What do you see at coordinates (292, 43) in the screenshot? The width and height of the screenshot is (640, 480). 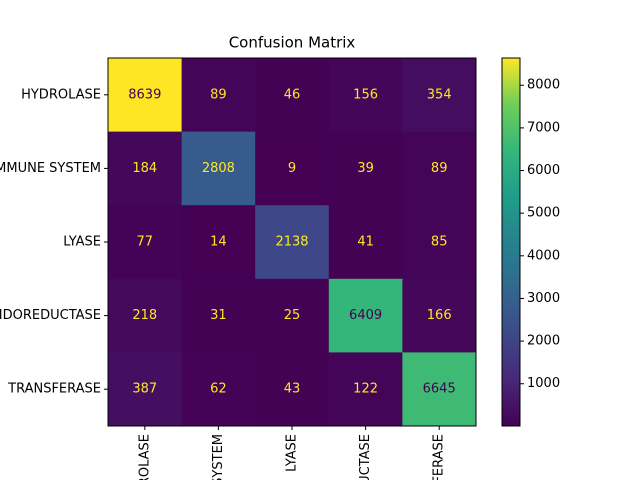 I see `chart-title: Confusion Matrix` at bounding box center [292, 43].